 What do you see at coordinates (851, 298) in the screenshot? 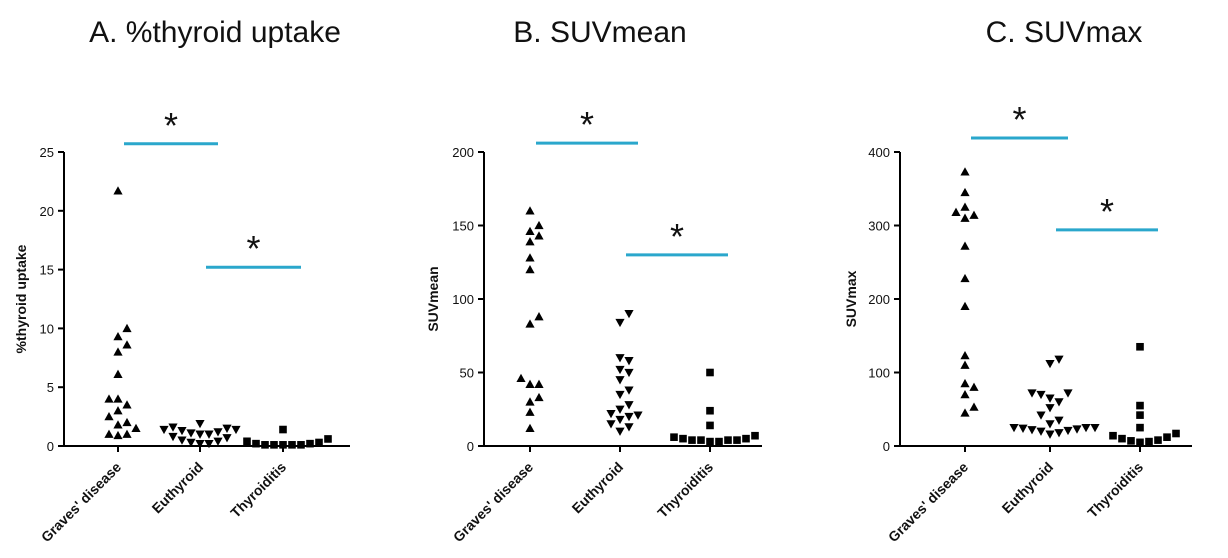
I see `y-axis-title: SUVmax` at bounding box center [851, 298].